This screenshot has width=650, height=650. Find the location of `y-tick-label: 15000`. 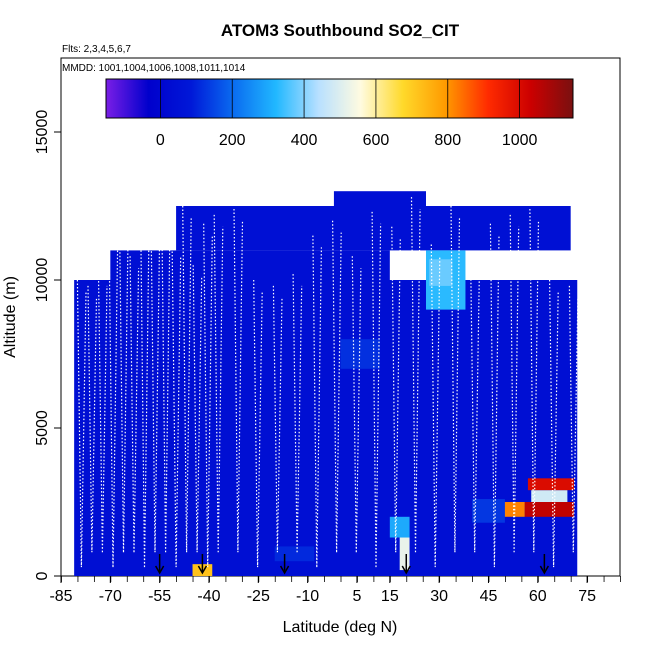

y-tick-label: 15000 is located at coordinates (42, 132).